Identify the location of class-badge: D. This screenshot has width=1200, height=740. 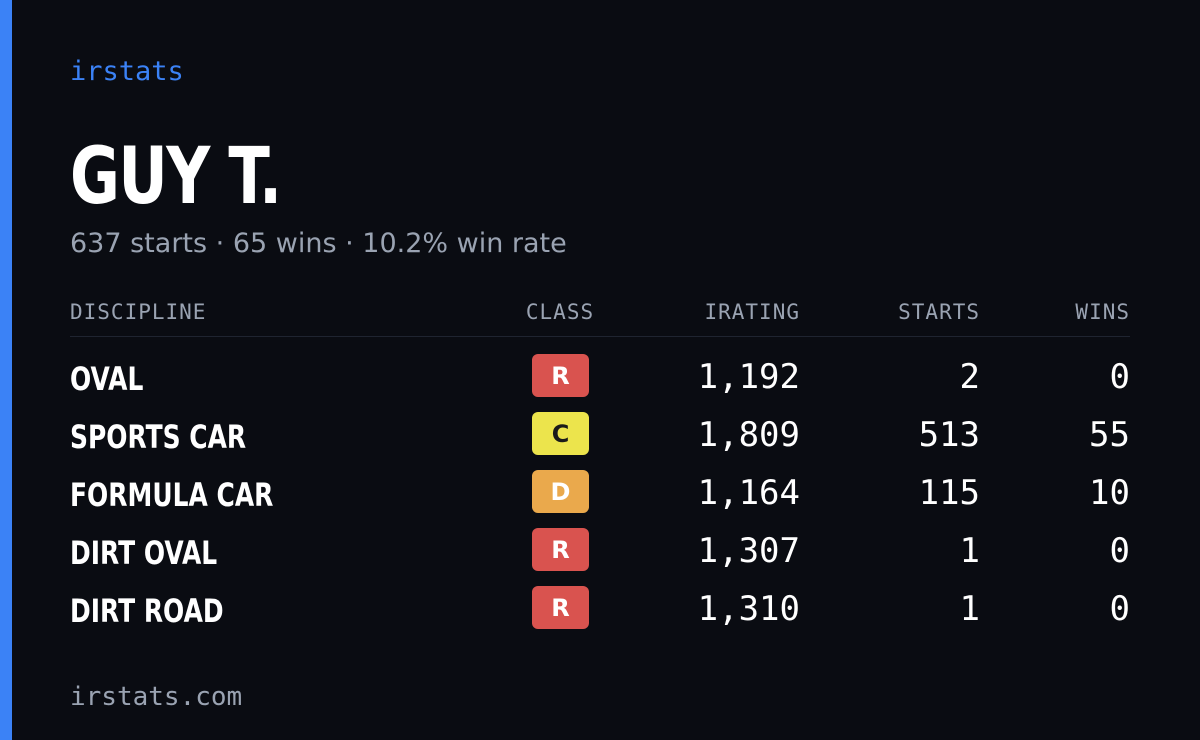
(560, 491).